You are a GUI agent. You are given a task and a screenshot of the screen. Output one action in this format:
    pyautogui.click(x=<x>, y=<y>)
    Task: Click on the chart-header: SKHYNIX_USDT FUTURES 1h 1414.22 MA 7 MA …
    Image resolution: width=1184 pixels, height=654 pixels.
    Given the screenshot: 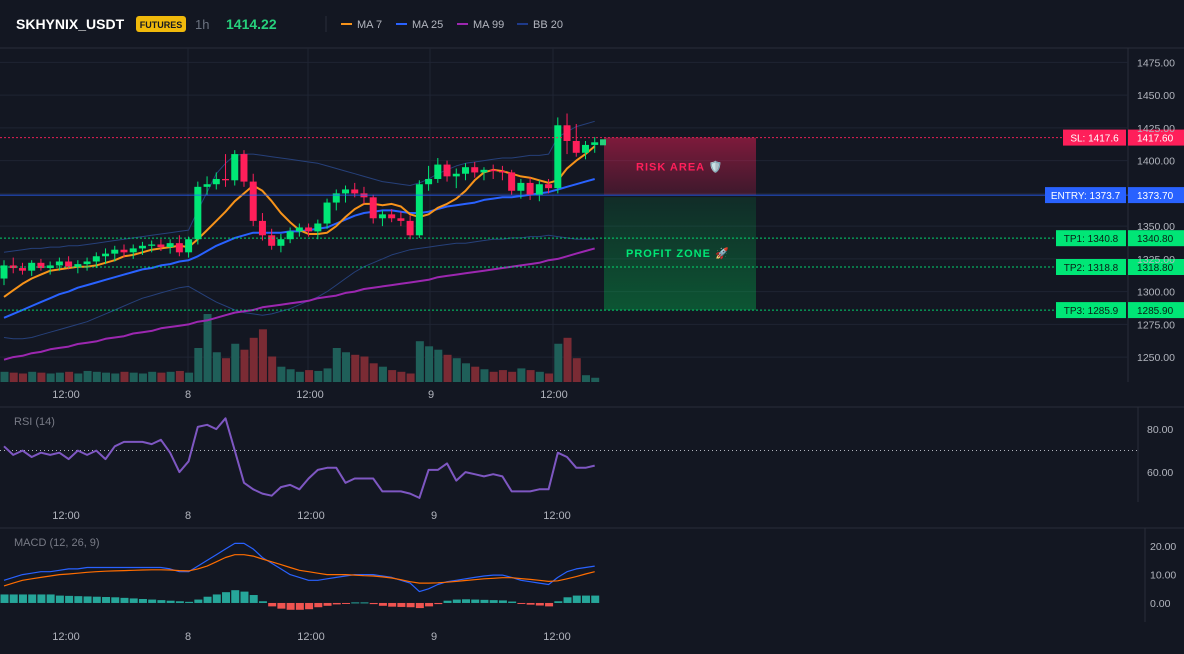 What is the action you would take?
    pyautogui.click(x=289, y=24)
    